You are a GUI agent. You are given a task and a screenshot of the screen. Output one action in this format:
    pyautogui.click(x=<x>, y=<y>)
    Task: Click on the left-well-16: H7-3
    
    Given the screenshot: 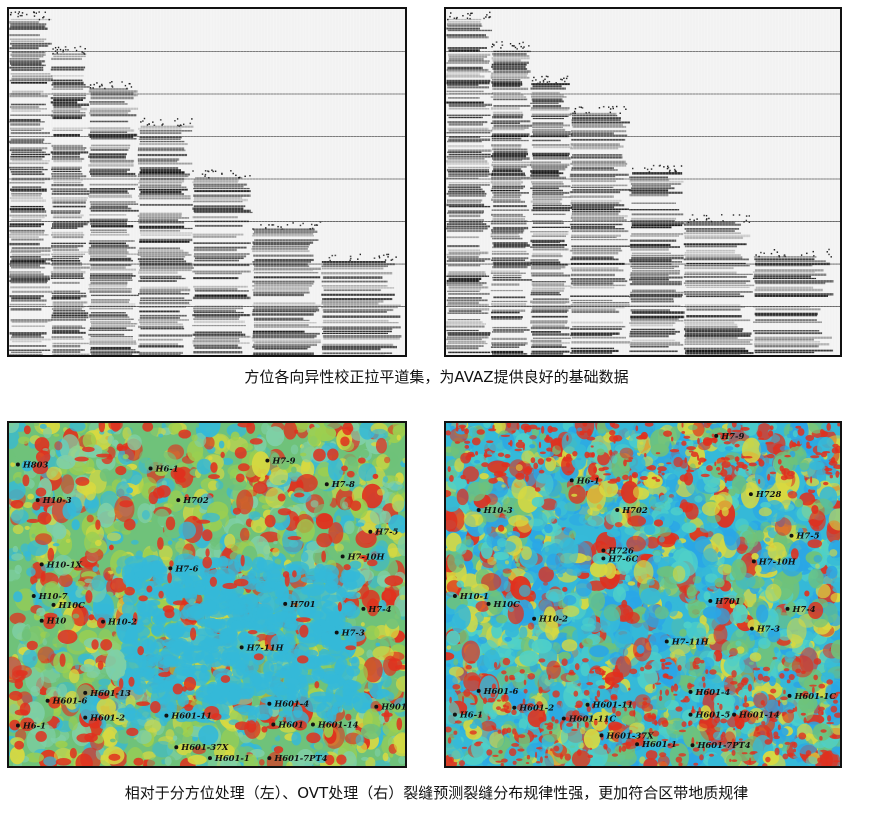 What is the action you would take?
    pyautogui.click(x=349, y=633)
    